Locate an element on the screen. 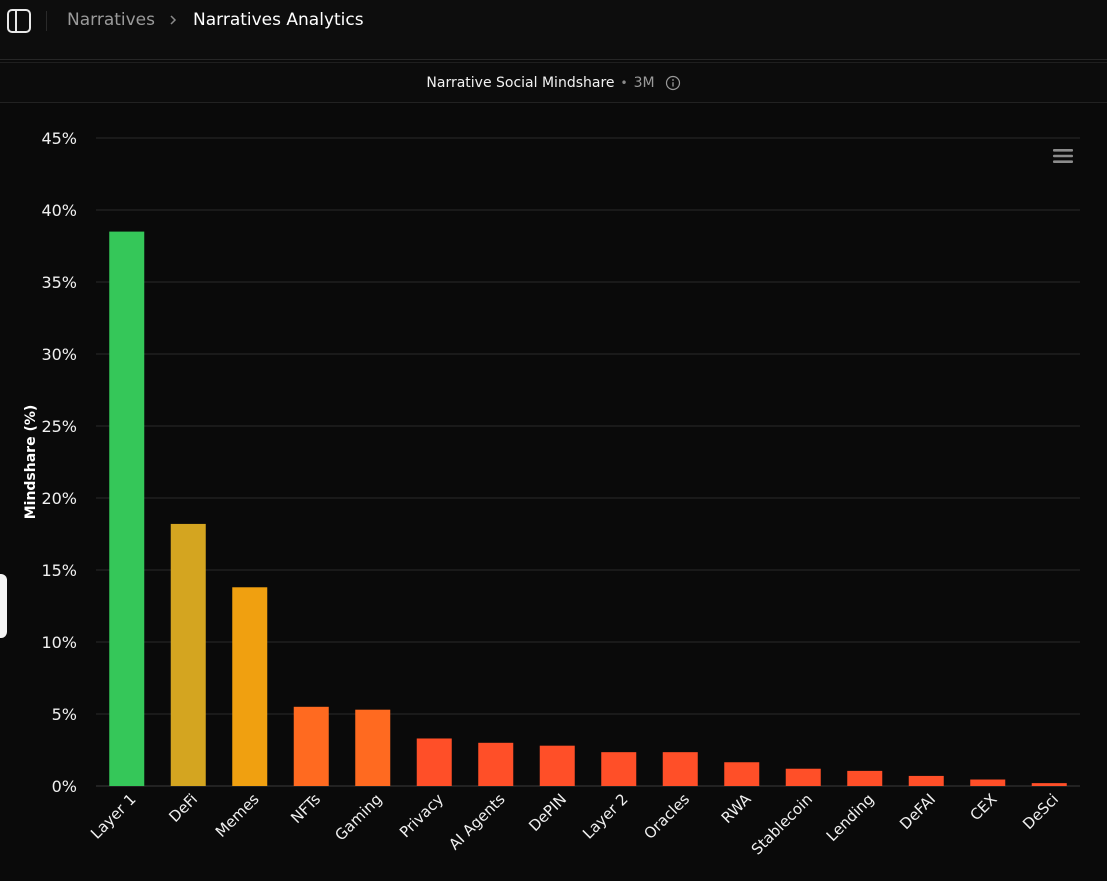 Image resolution: width=1107 pixels, height=881 pixels. x-tick-label: Gaming is located at coordinates (358, 817).